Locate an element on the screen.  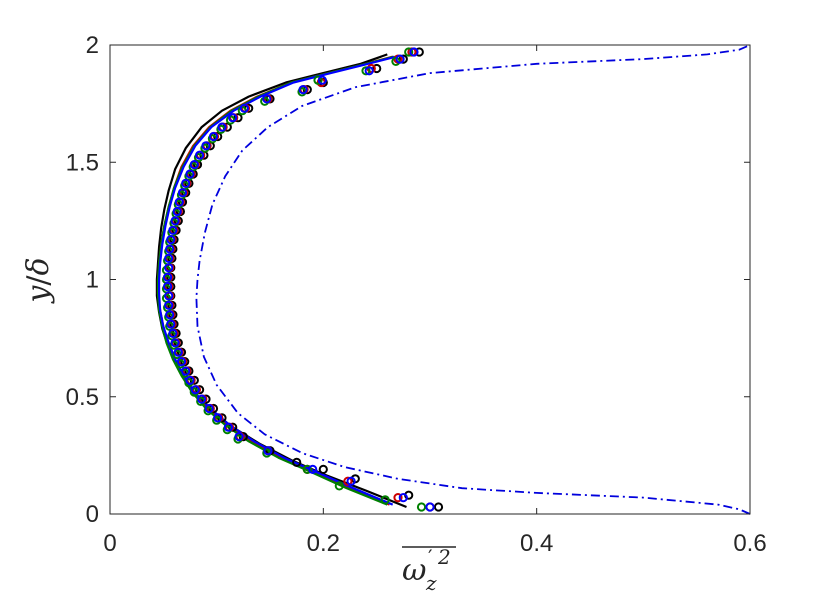
x-label-sup: 2 is located at coordinates (444, 557).